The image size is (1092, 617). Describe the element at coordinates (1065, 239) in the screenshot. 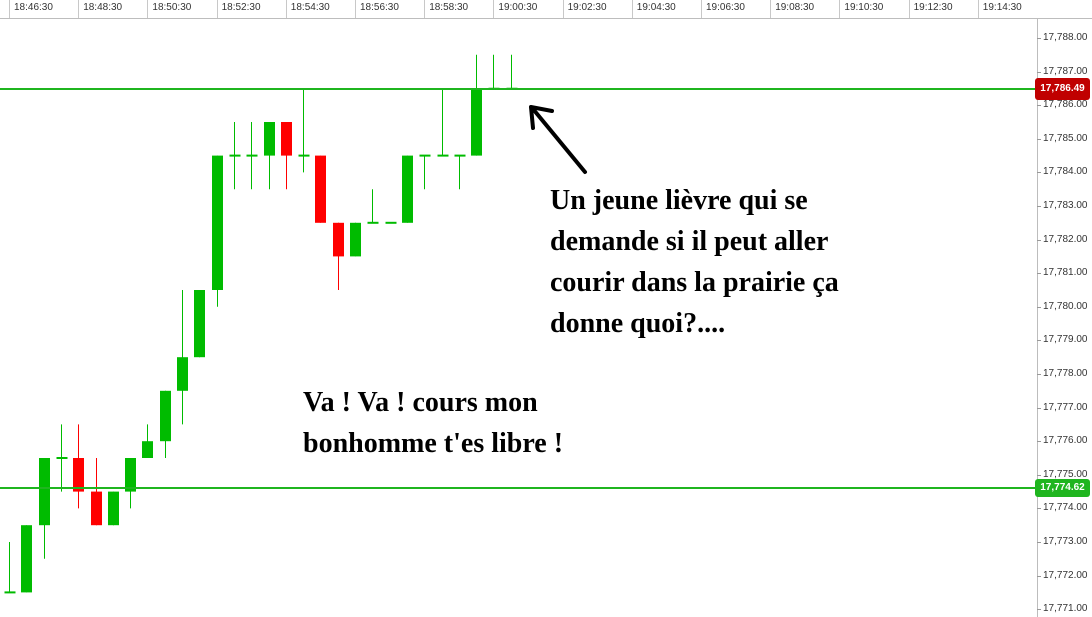

I see `price-tick-label: 17,782.00` at that location.